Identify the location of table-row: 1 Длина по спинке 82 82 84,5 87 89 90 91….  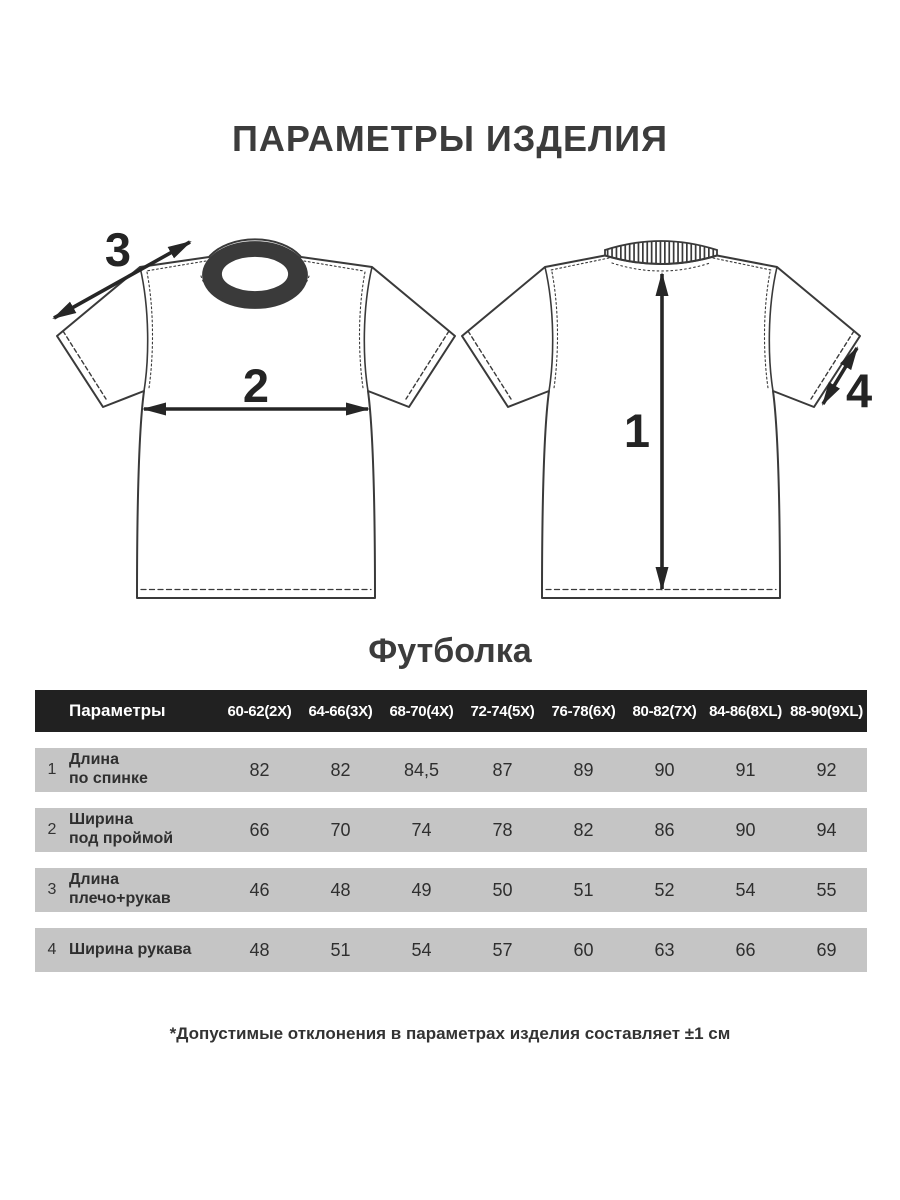
(451, 770).